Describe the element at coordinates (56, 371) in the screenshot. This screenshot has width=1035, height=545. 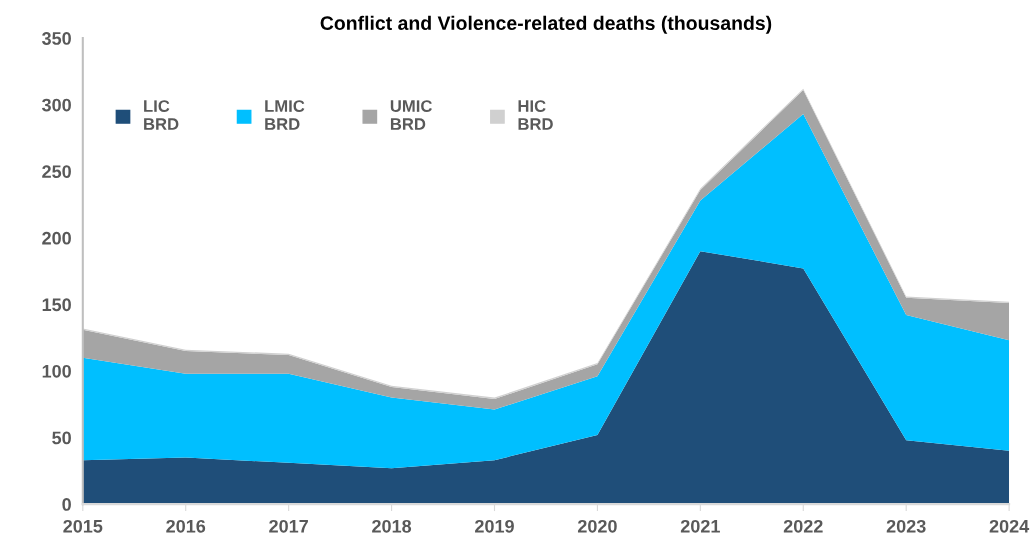
I see `y-tick-label: 100` at that location.